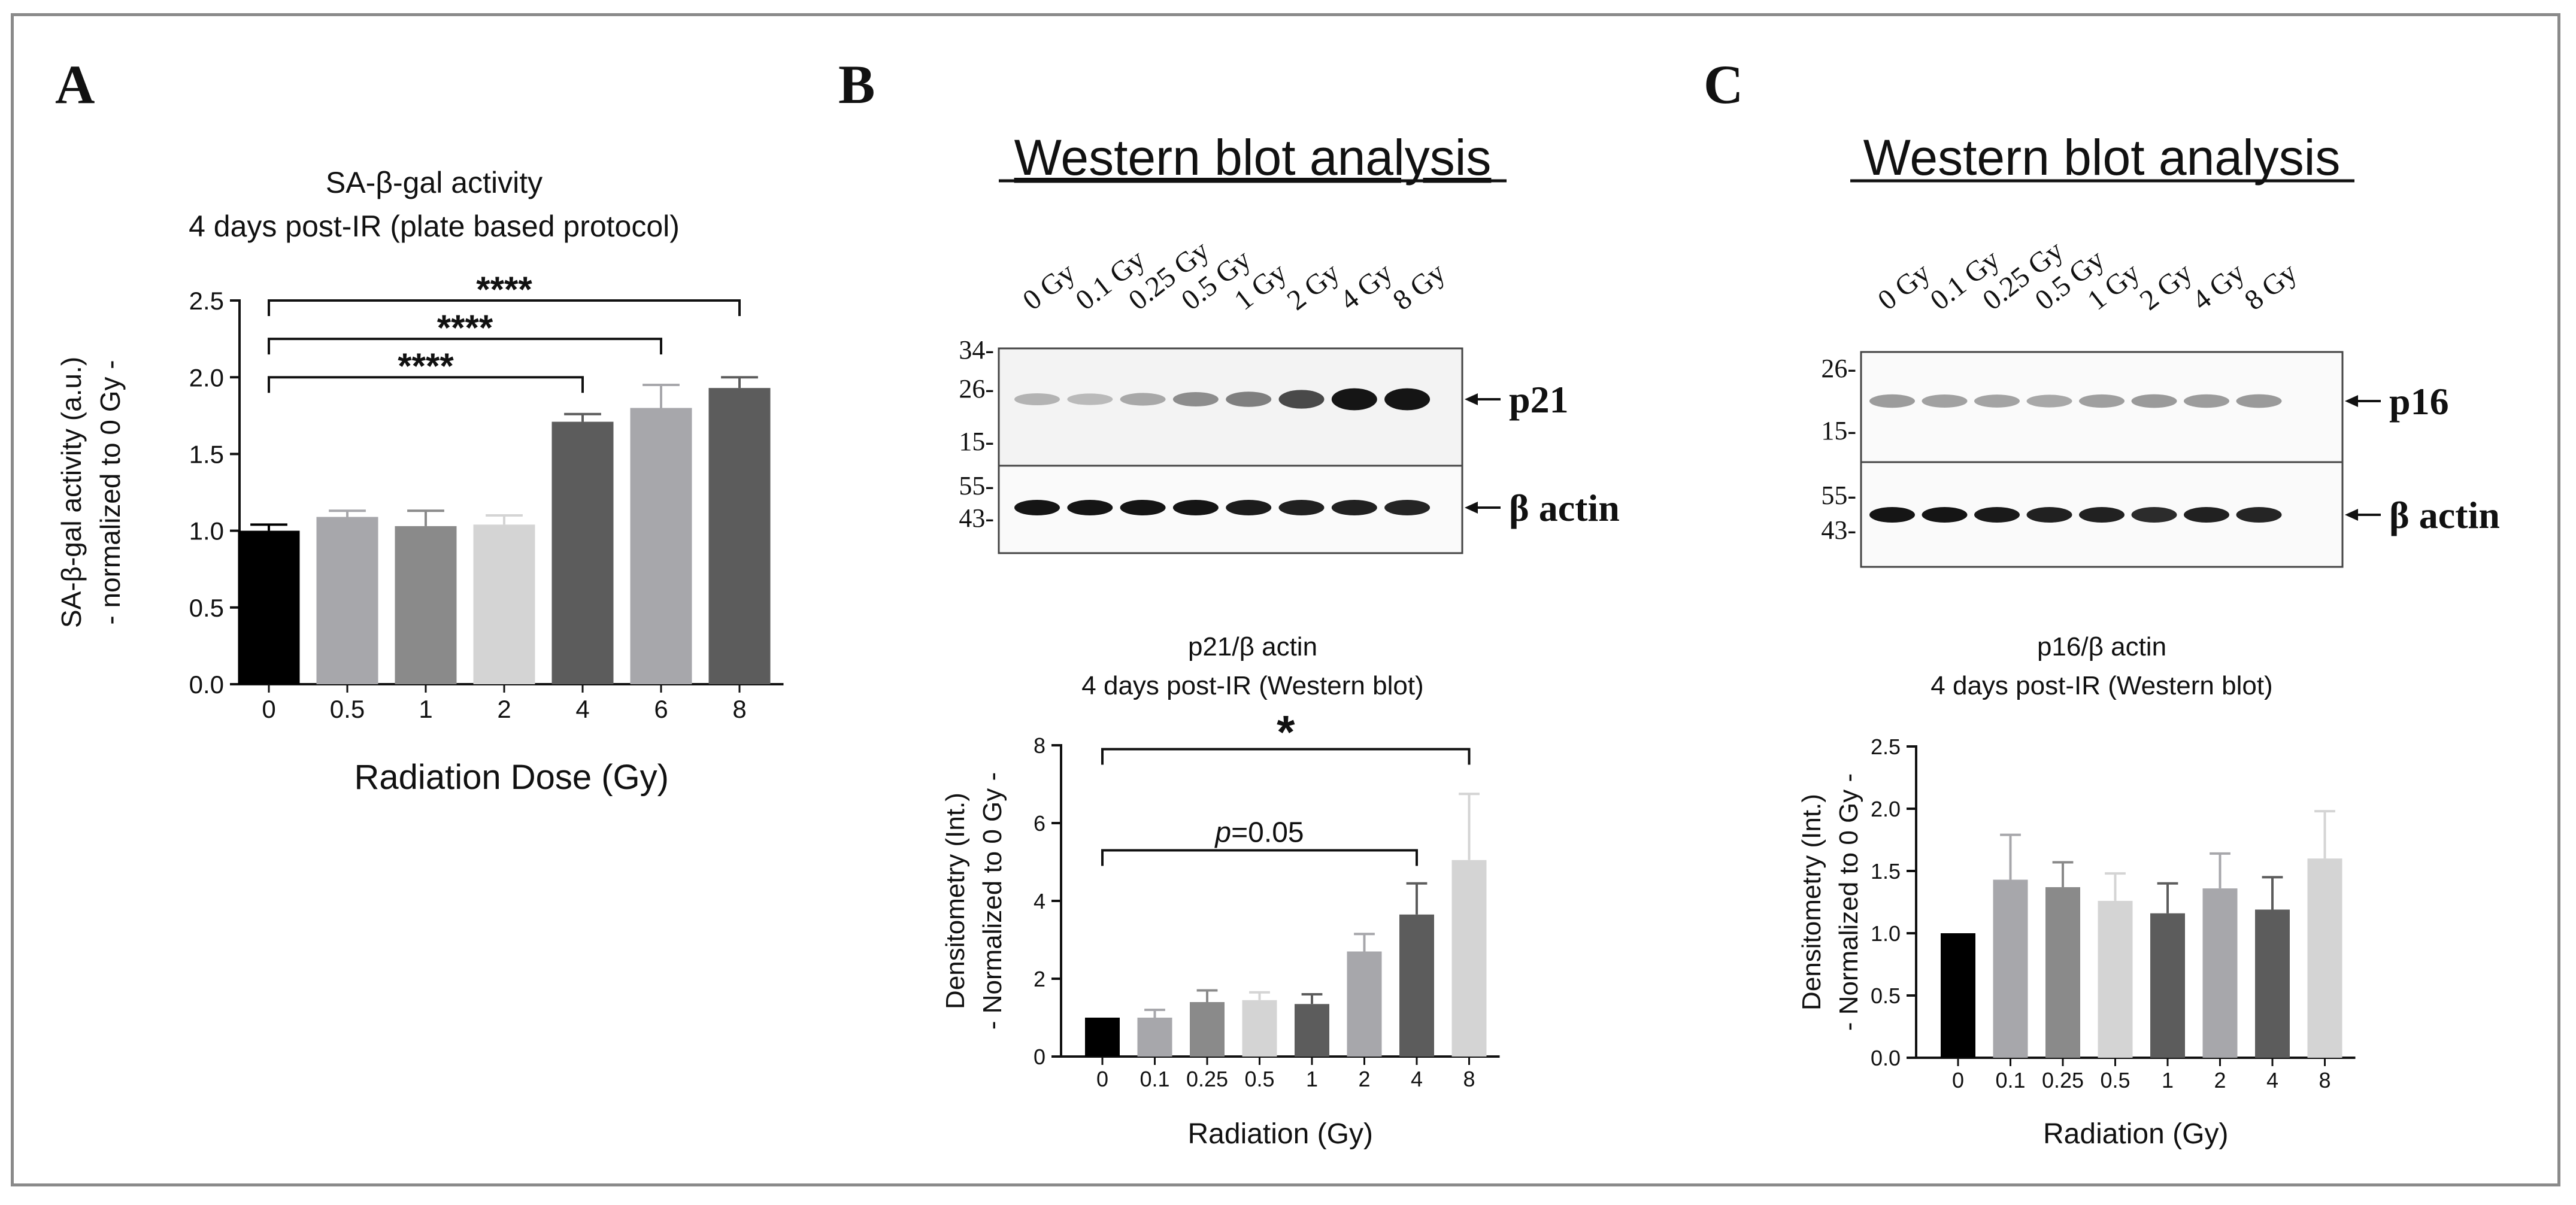 Image resolution: width=2576 pixels, height=1205 pixels. I want to click on panel-letter-c: C, so click(1723, 85).